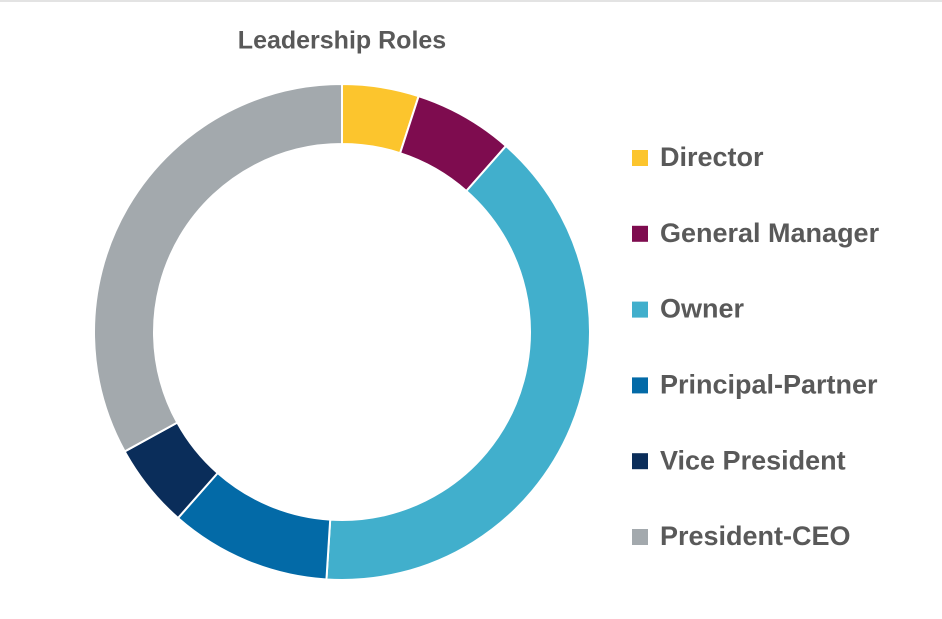 This screenshot has width=942, height=619. I want to click on legend-label: Principal-Partner, so click(769, 385).